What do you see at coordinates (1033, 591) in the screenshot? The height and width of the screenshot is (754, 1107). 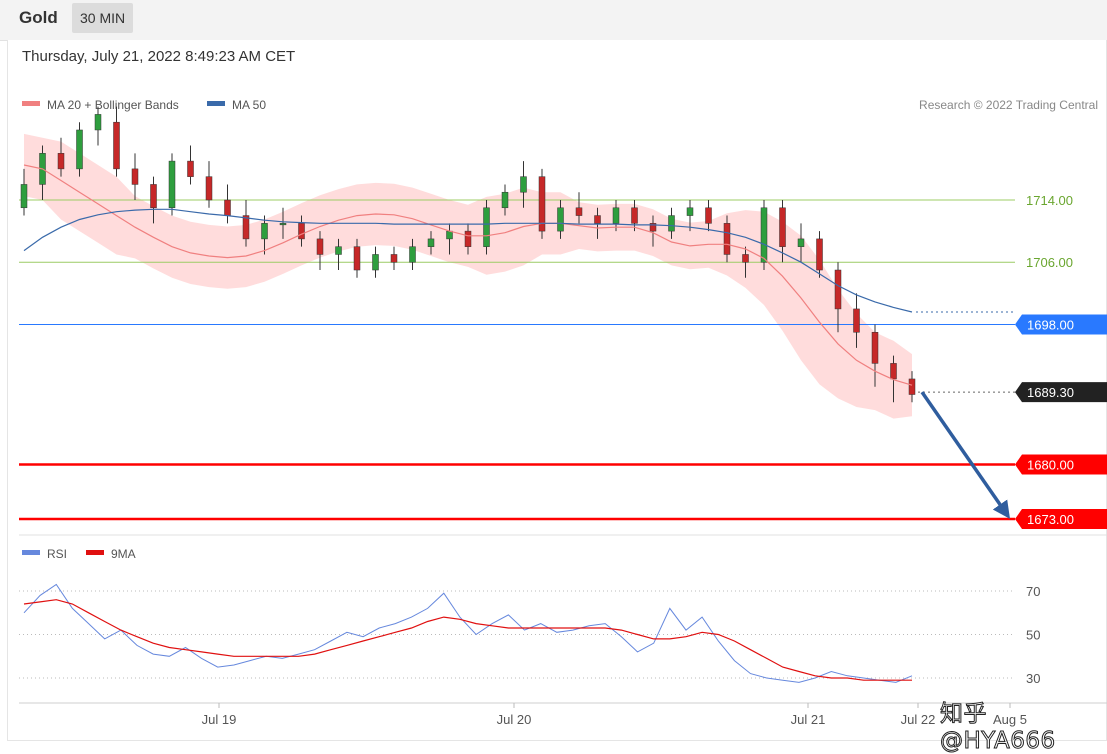 I see `rsi-tick-70: 70` at bounding box center [1033, 591].